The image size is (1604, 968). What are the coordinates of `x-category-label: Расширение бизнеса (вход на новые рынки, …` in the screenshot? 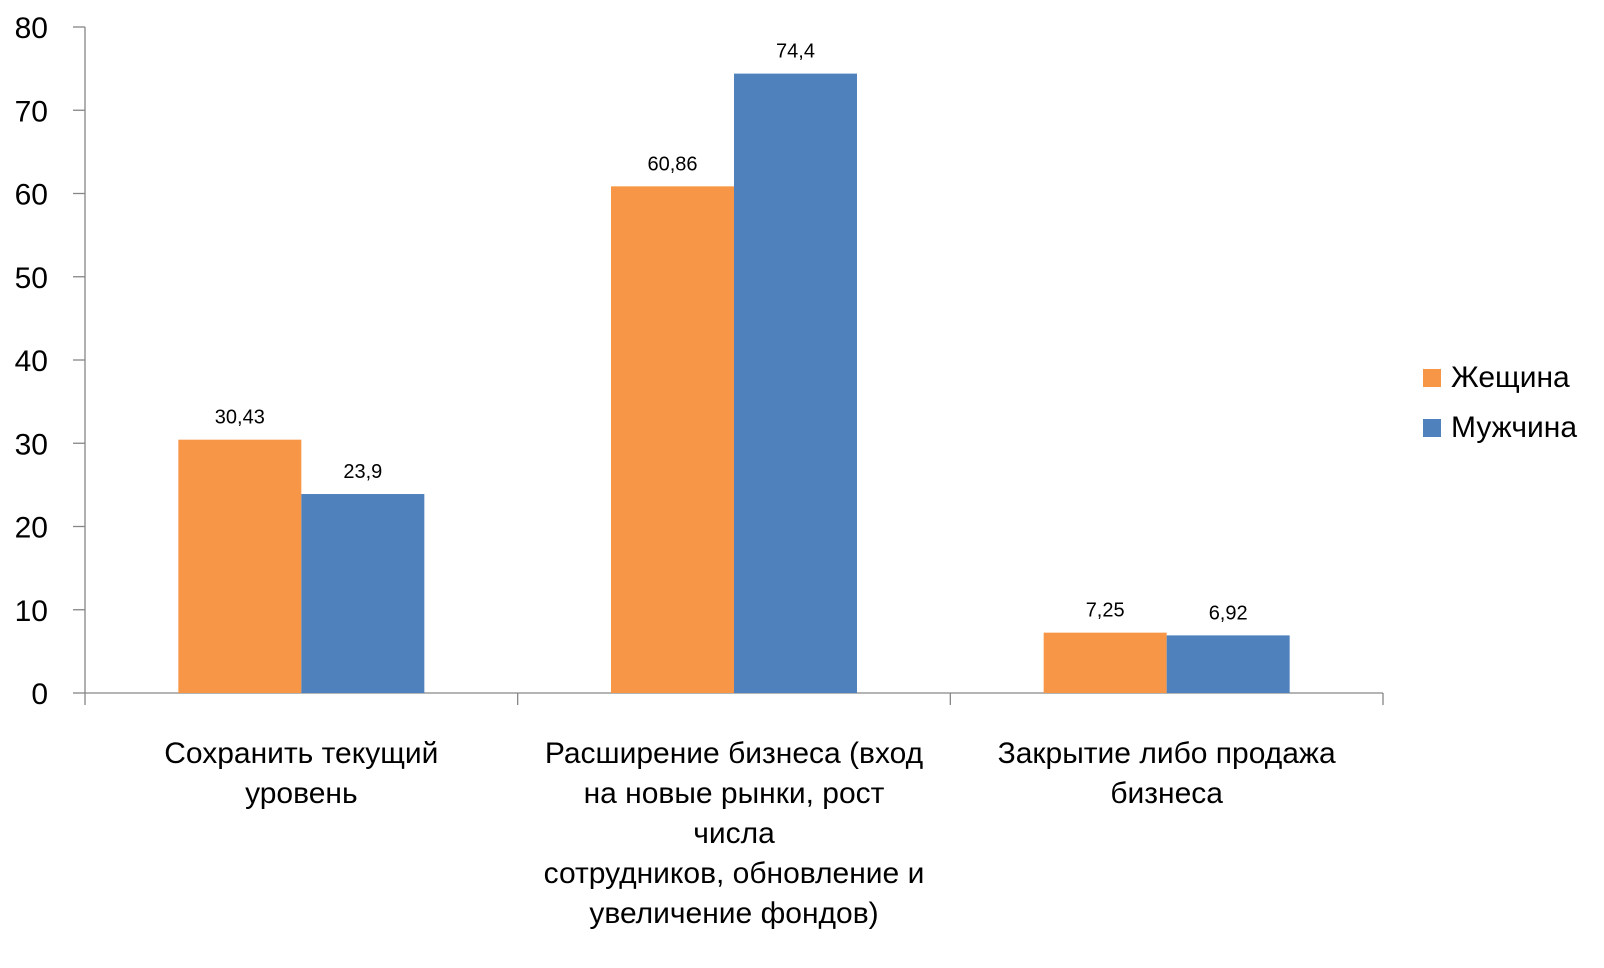 It's located at (734, 834).